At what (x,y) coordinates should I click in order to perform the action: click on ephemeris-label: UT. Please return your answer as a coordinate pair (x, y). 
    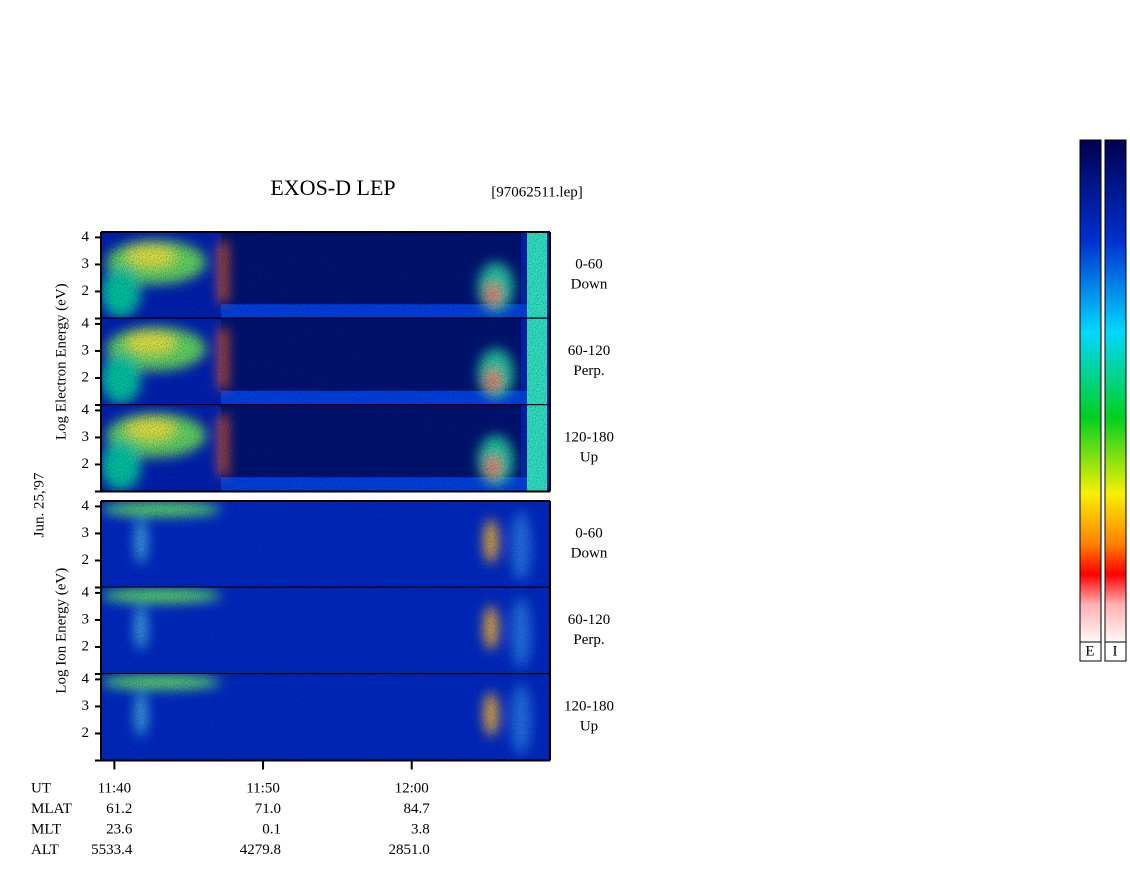
    Looking at the image, I should click on (41, 788).